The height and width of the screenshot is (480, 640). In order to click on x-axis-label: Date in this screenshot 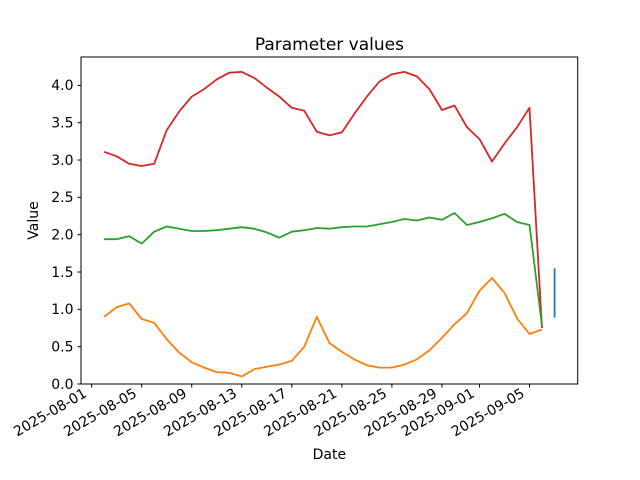, I will do `click(329, 455)`.